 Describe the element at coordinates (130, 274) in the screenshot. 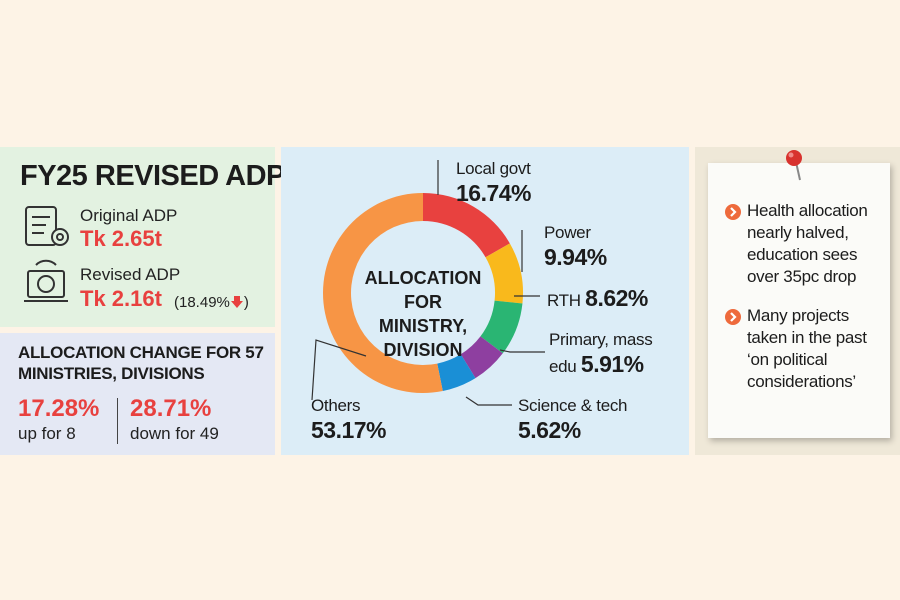

I see `revised-label: Revised ADP` at that location.